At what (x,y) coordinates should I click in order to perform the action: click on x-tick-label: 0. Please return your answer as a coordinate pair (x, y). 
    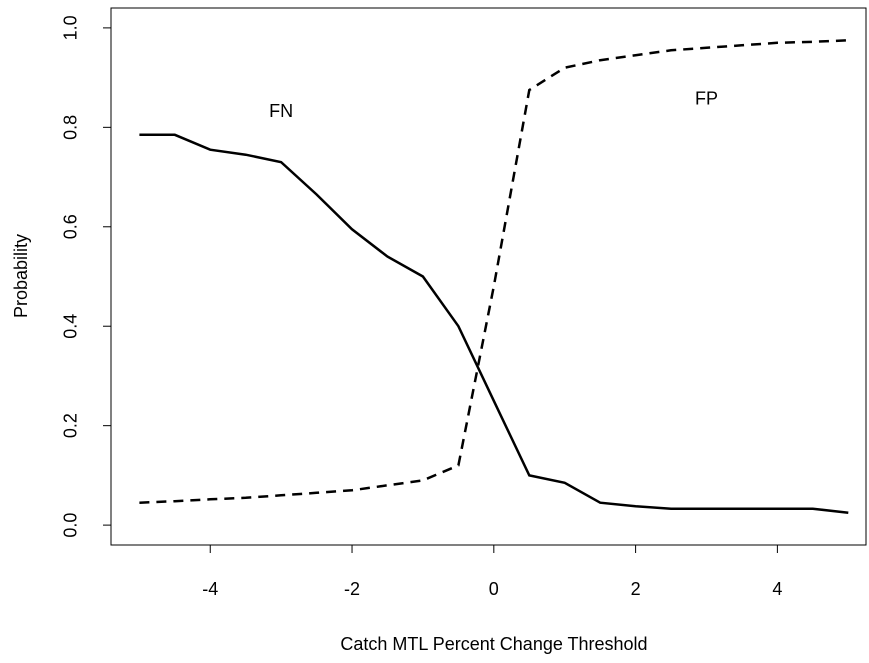
    Looking at the image, I should click on (494, 589).